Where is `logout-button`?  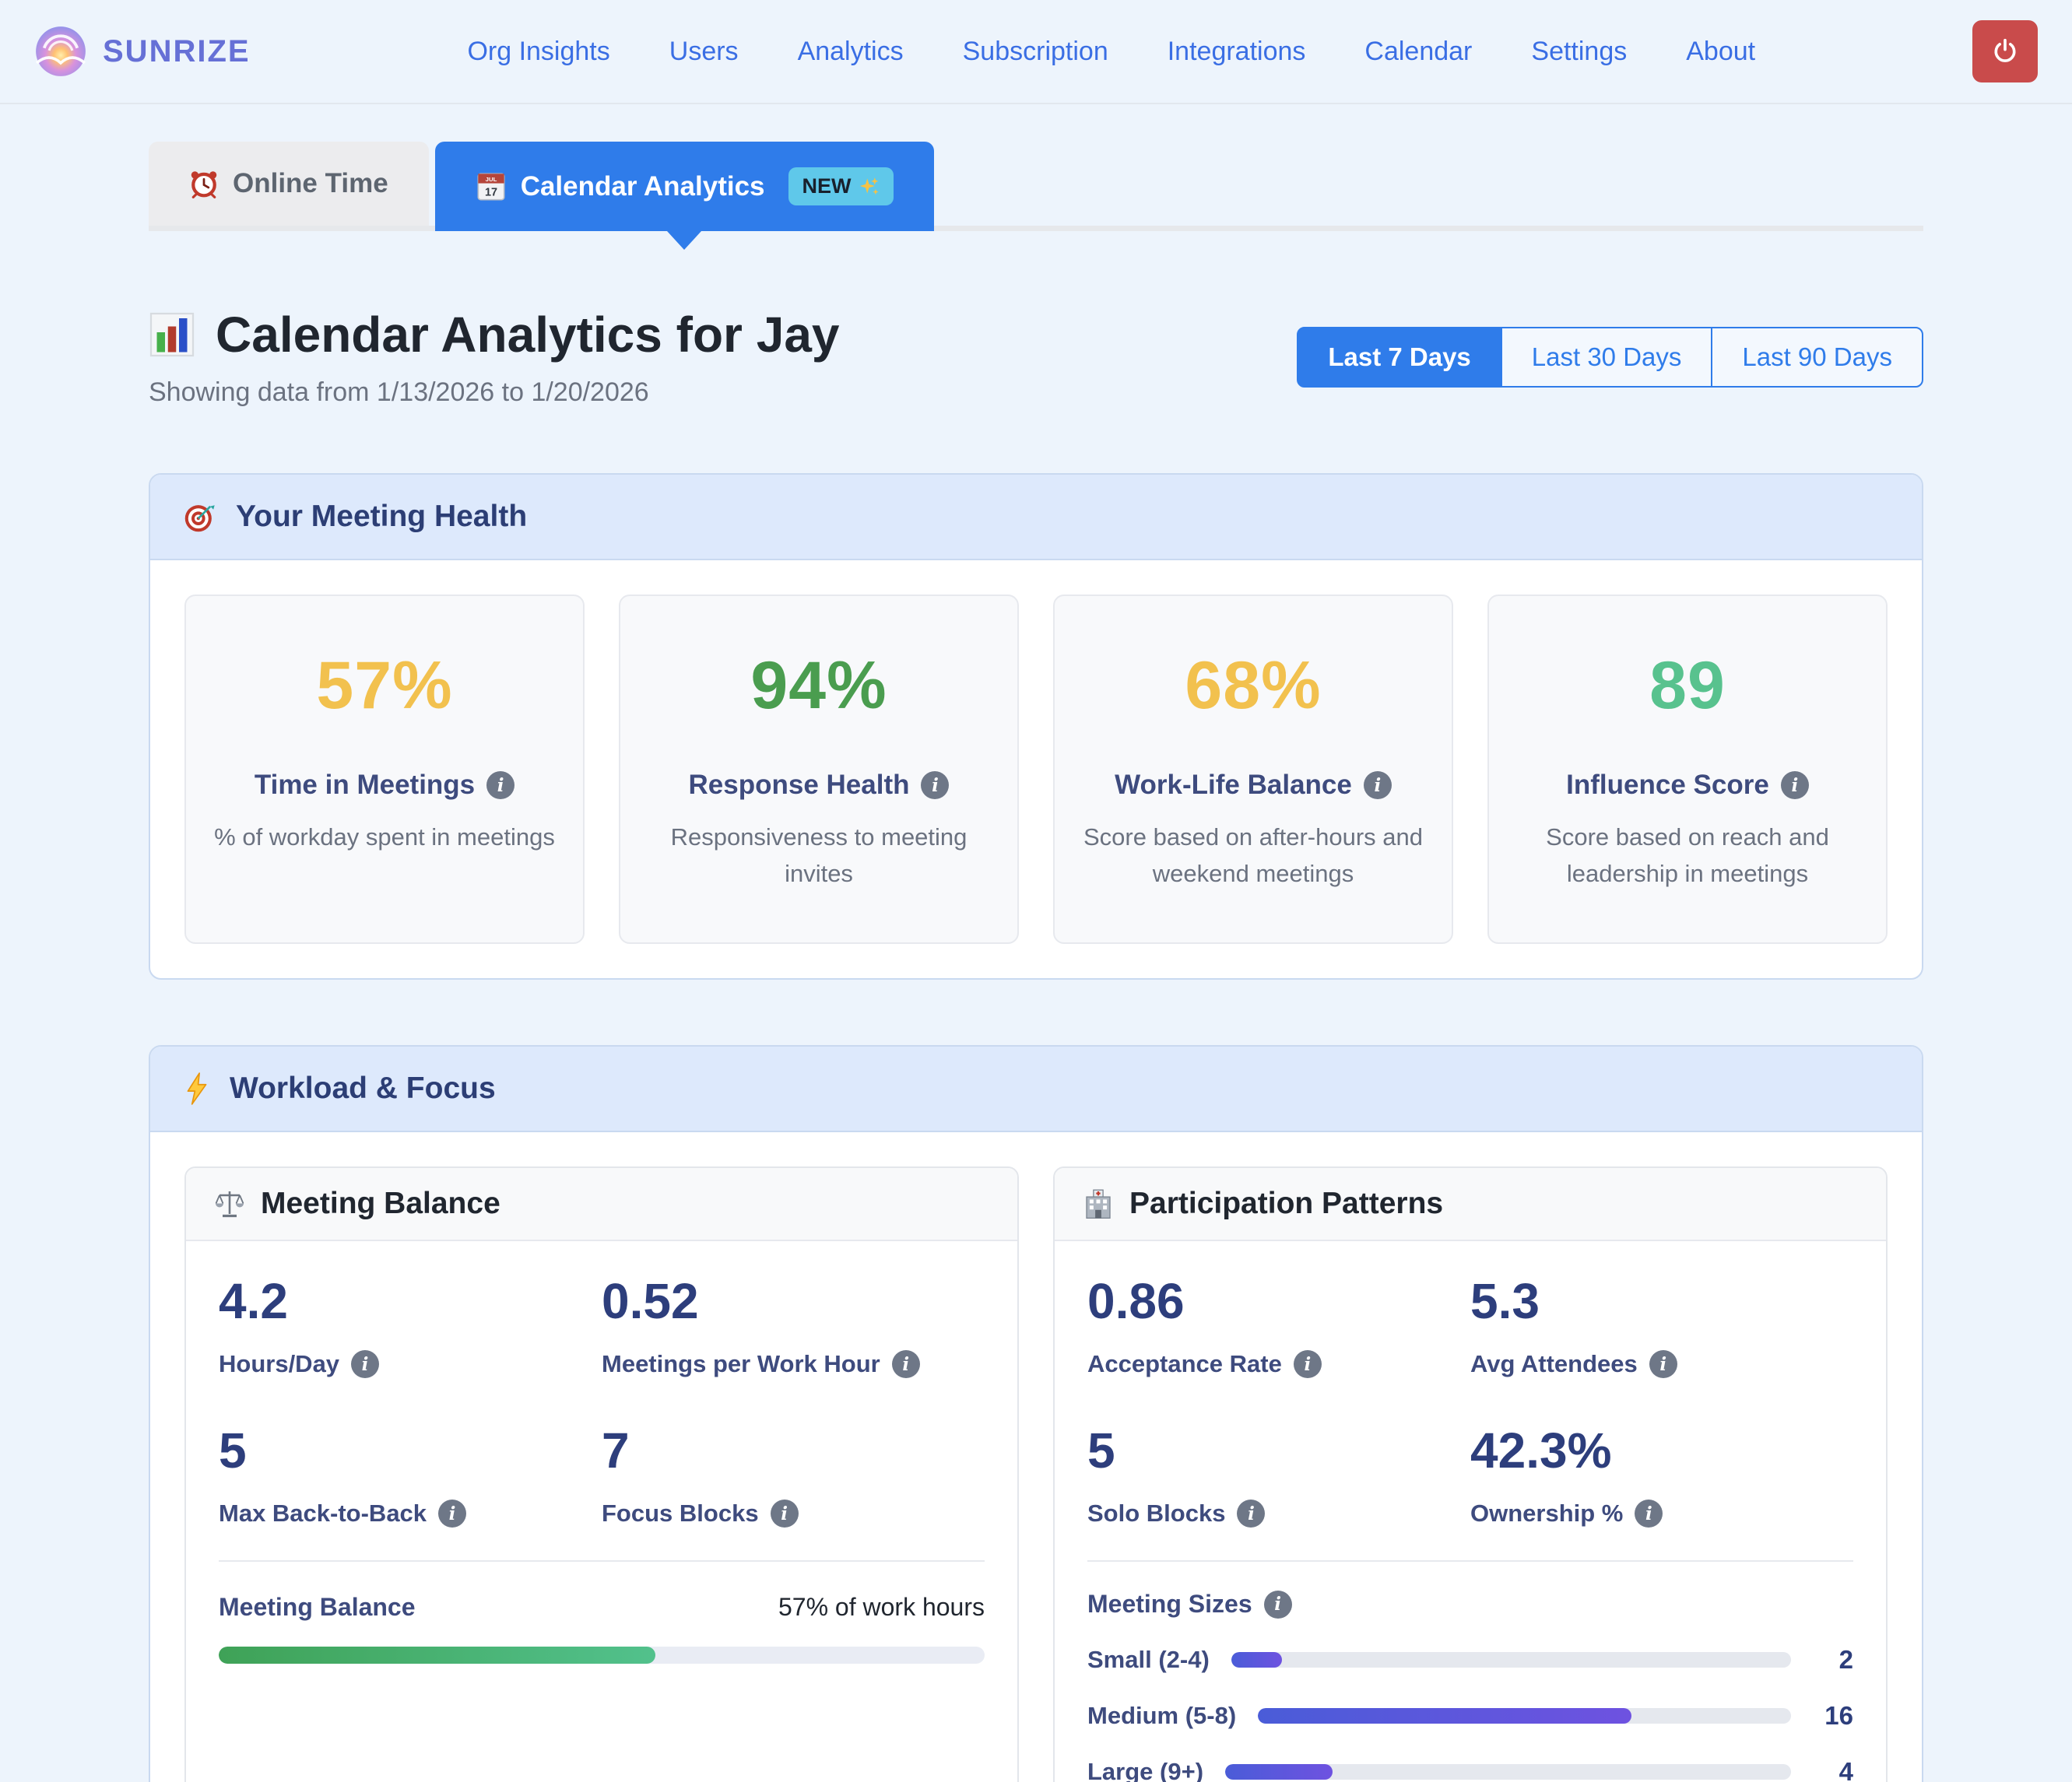 logout-button is located at coordinates (2005, 51).